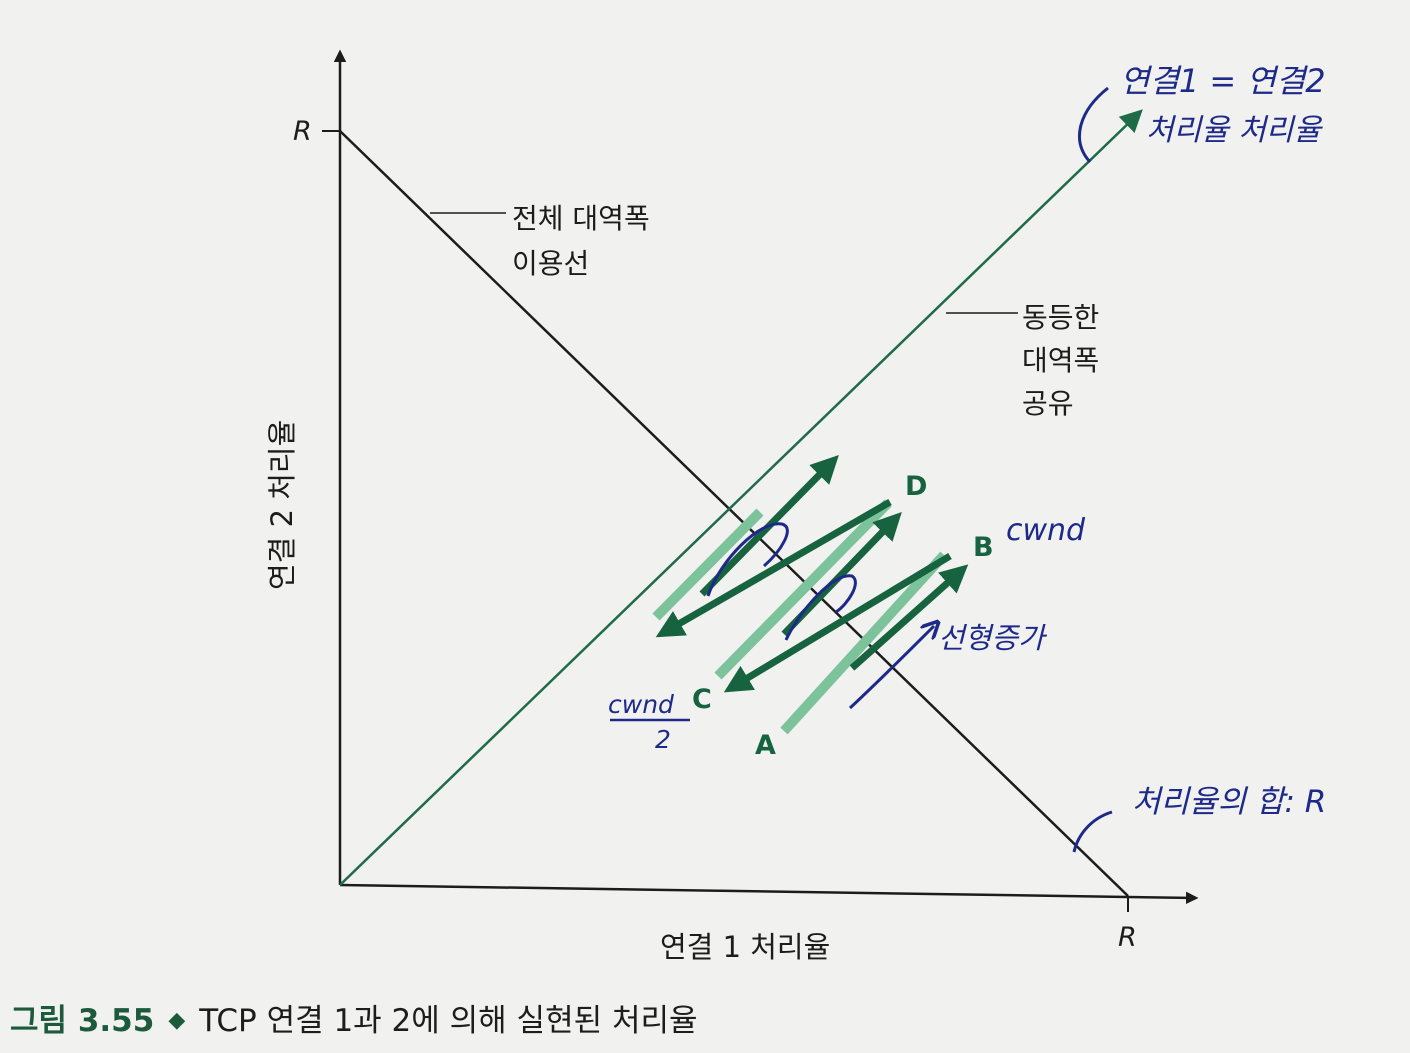 Image resolution: width=1410 pixels, height=1053 pixels. I want to click on equal-share-label-1: 동등한, so click(1060, 317).